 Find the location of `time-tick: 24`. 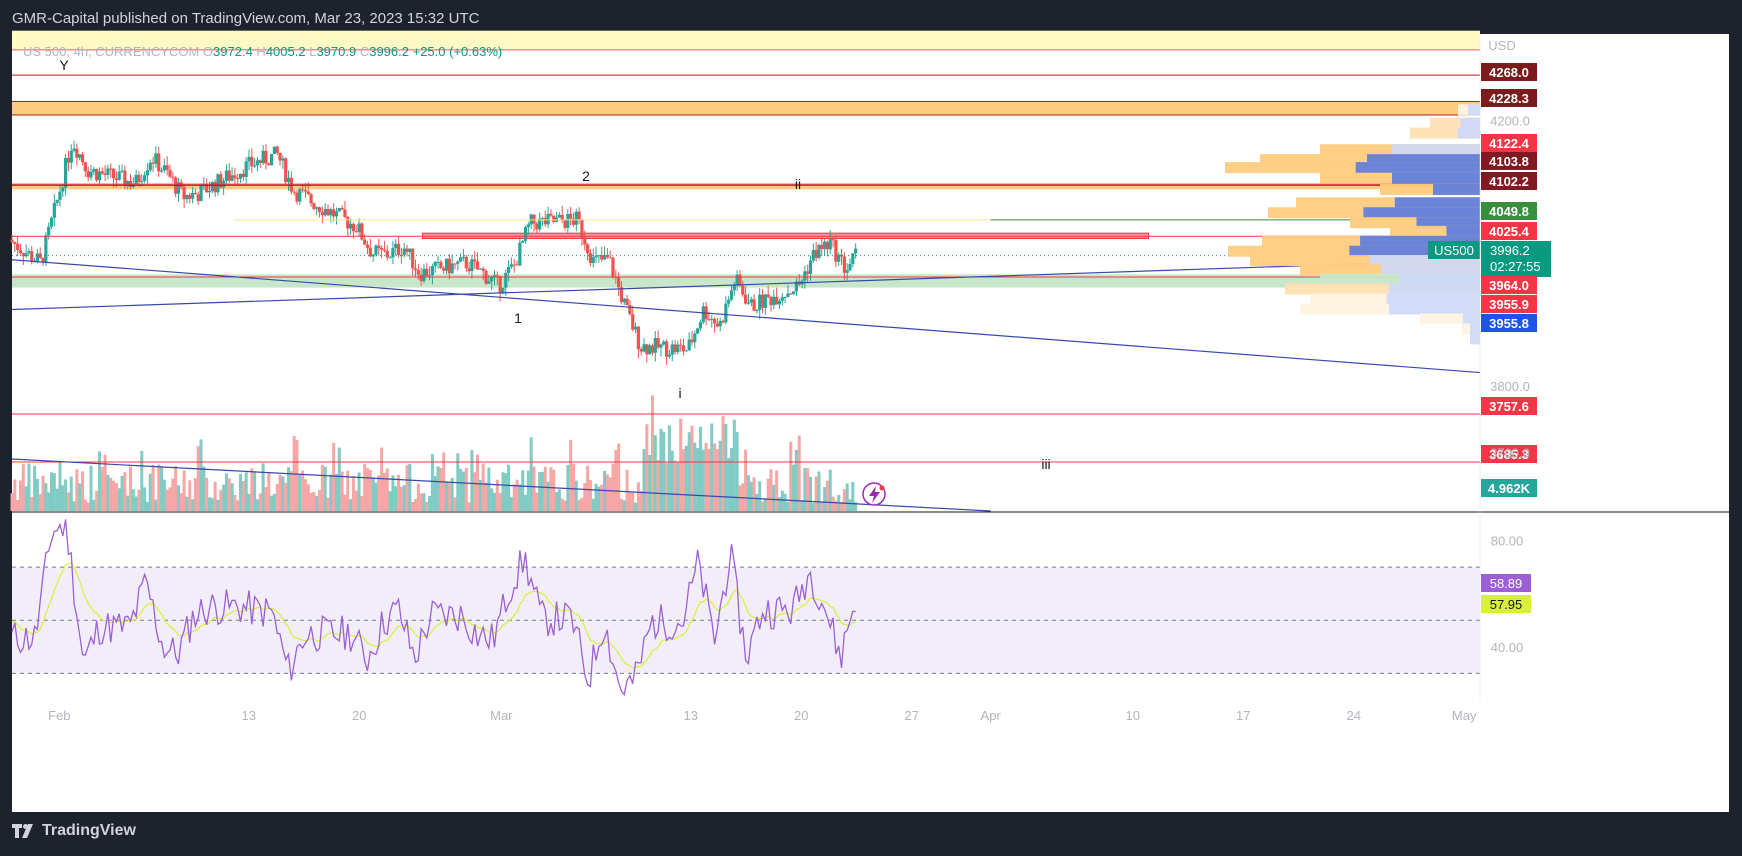

time-tick: 24 is located at coordinates (1353, 715).